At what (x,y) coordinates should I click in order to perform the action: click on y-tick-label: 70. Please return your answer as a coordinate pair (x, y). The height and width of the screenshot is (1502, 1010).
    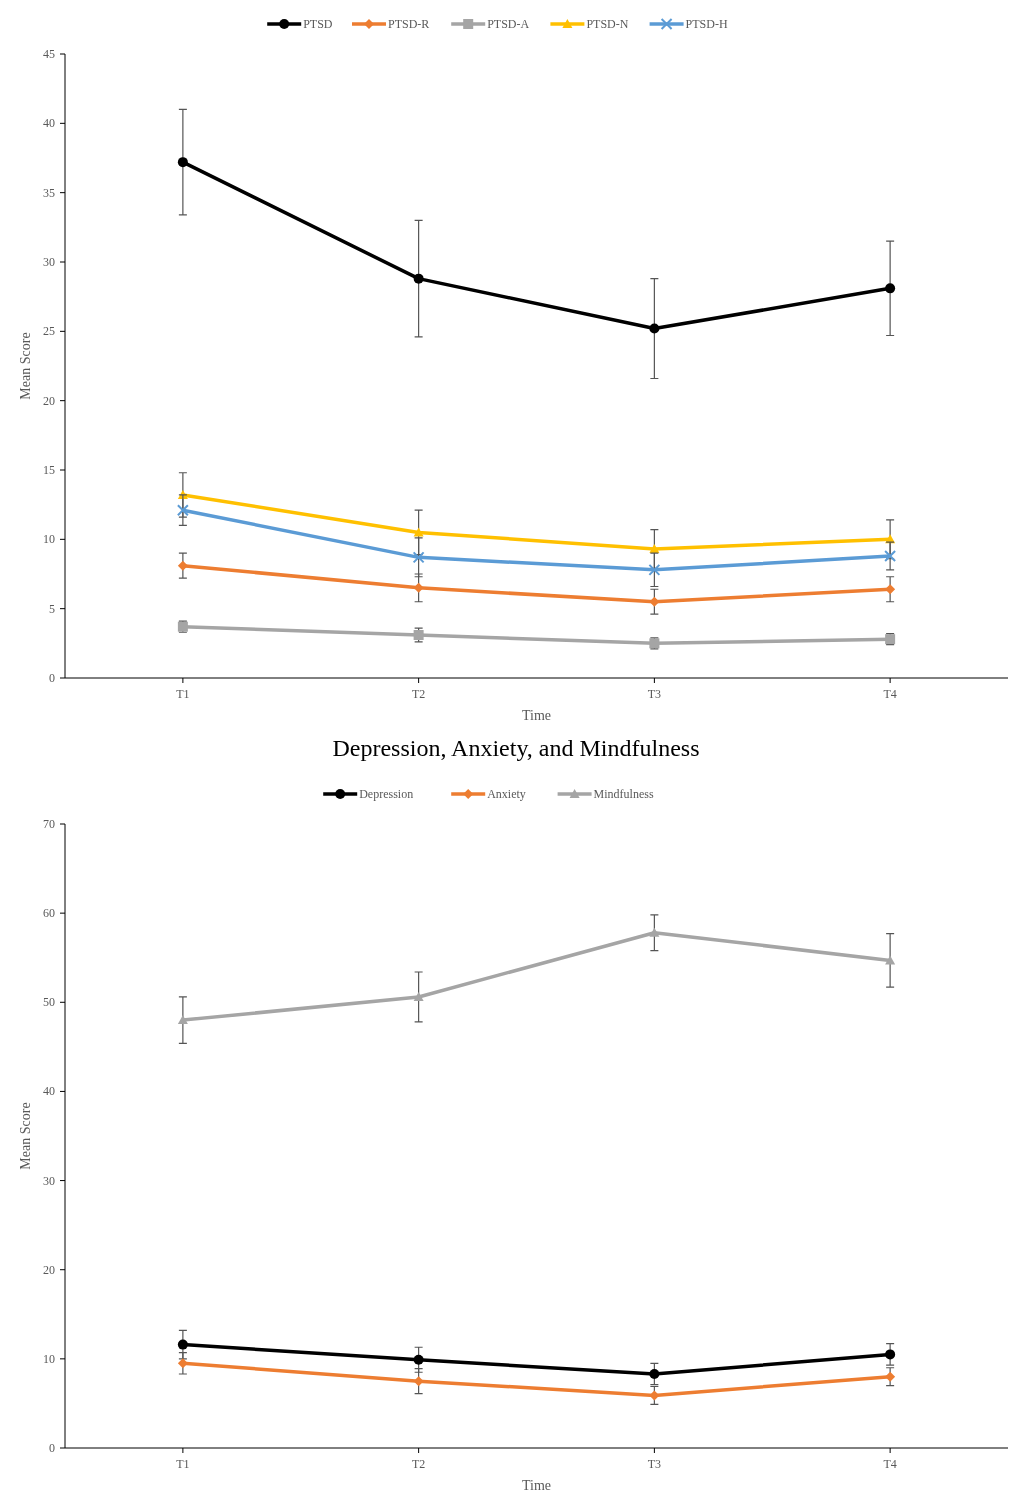
    Looking at the image, I should click on (49, 824).